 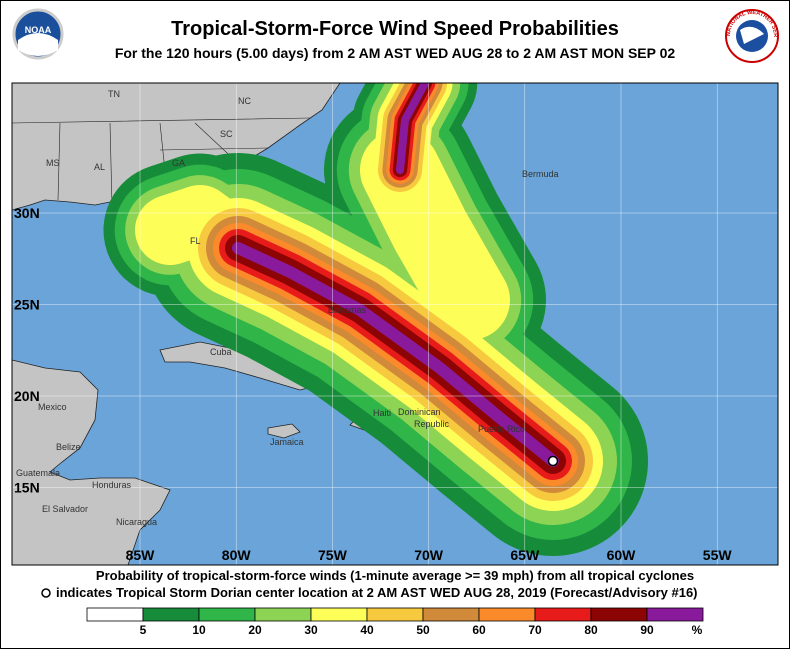 I want to click on nws-cloud, so click(x=752, y=35).